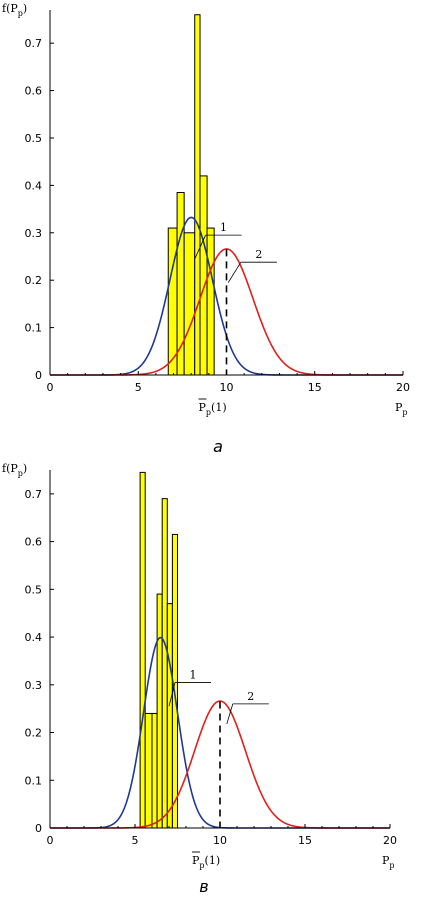 The height and width of the screenshot is (902, 426). Describe the element at coordinates (218, 446) in the screenshot. I see `figure-caption: a` at that location.